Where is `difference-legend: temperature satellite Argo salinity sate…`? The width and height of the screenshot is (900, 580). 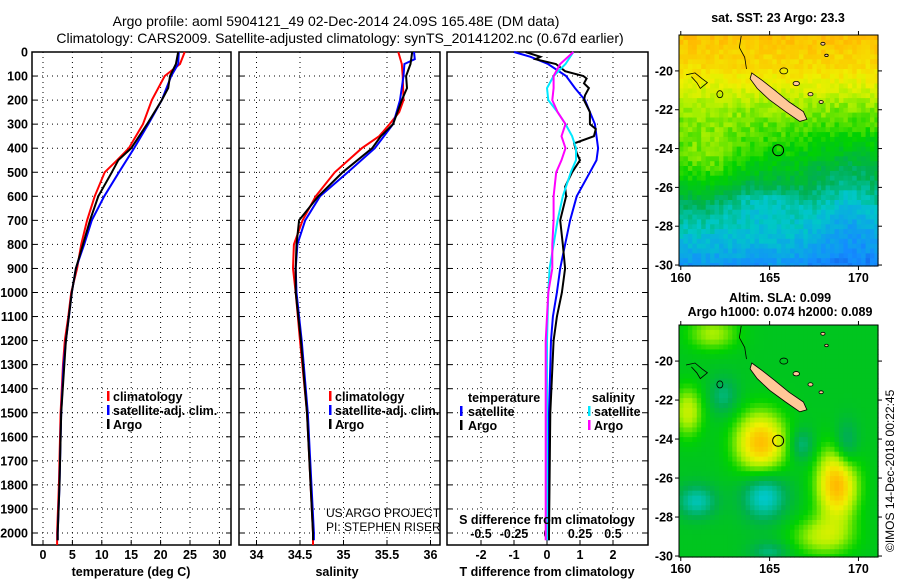
difference-legend: temperature satellite Argo salinity sate… is located at coordinates (550, 412).